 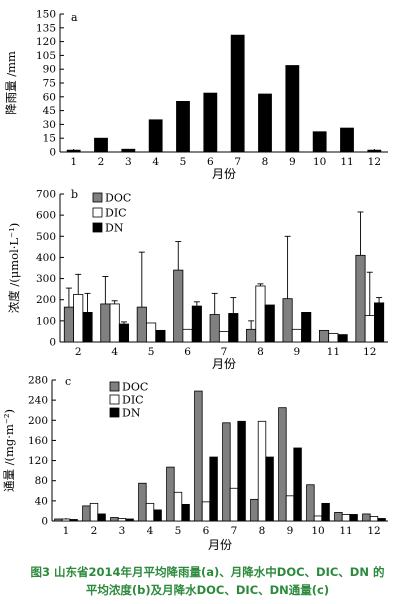 I want to click on panel-a-y-tick-label: 120, so click(x=46, y=42).